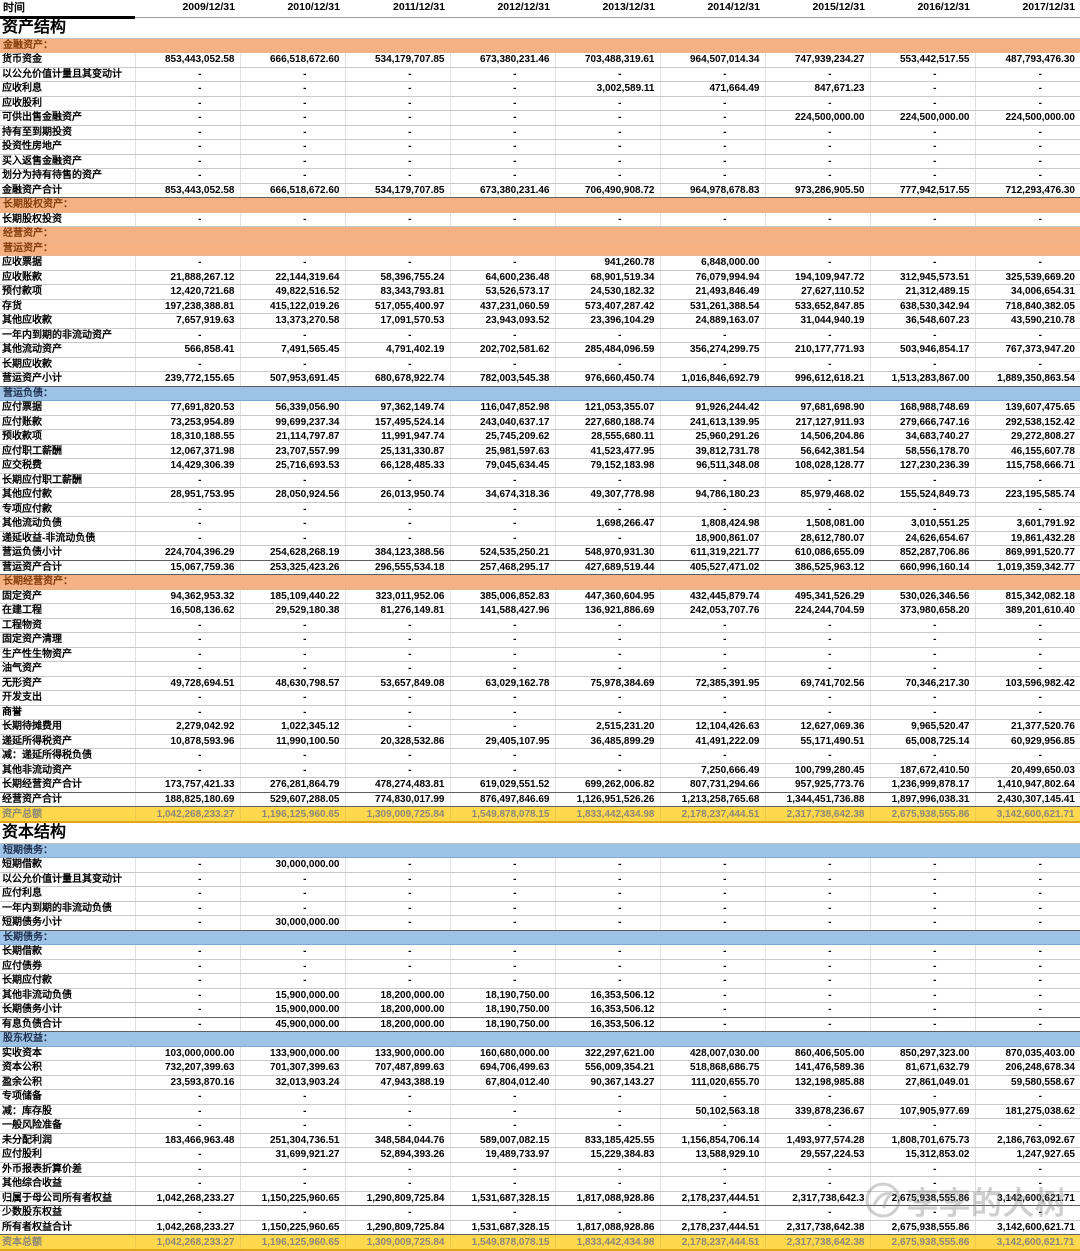 The width and height of the screenshot is (1080, 1251). I want to click on data-cell: 241,613,139.95, so click(713, 422).